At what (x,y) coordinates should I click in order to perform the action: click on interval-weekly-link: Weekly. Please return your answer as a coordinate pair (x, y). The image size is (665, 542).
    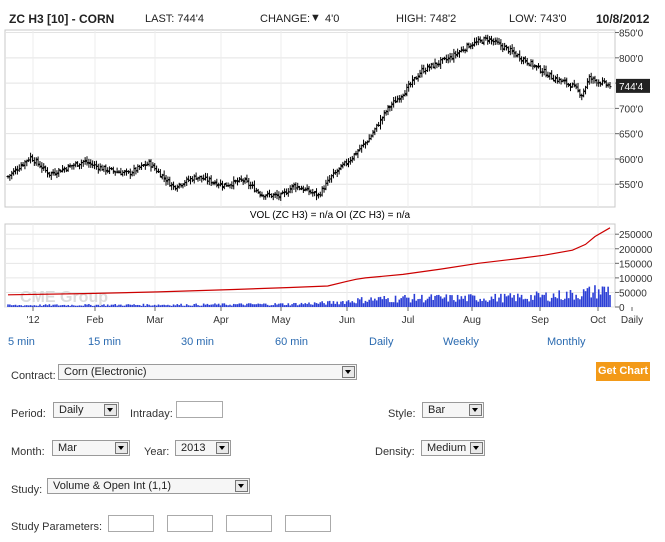
    Looking at the image, I should click on (461, 342).